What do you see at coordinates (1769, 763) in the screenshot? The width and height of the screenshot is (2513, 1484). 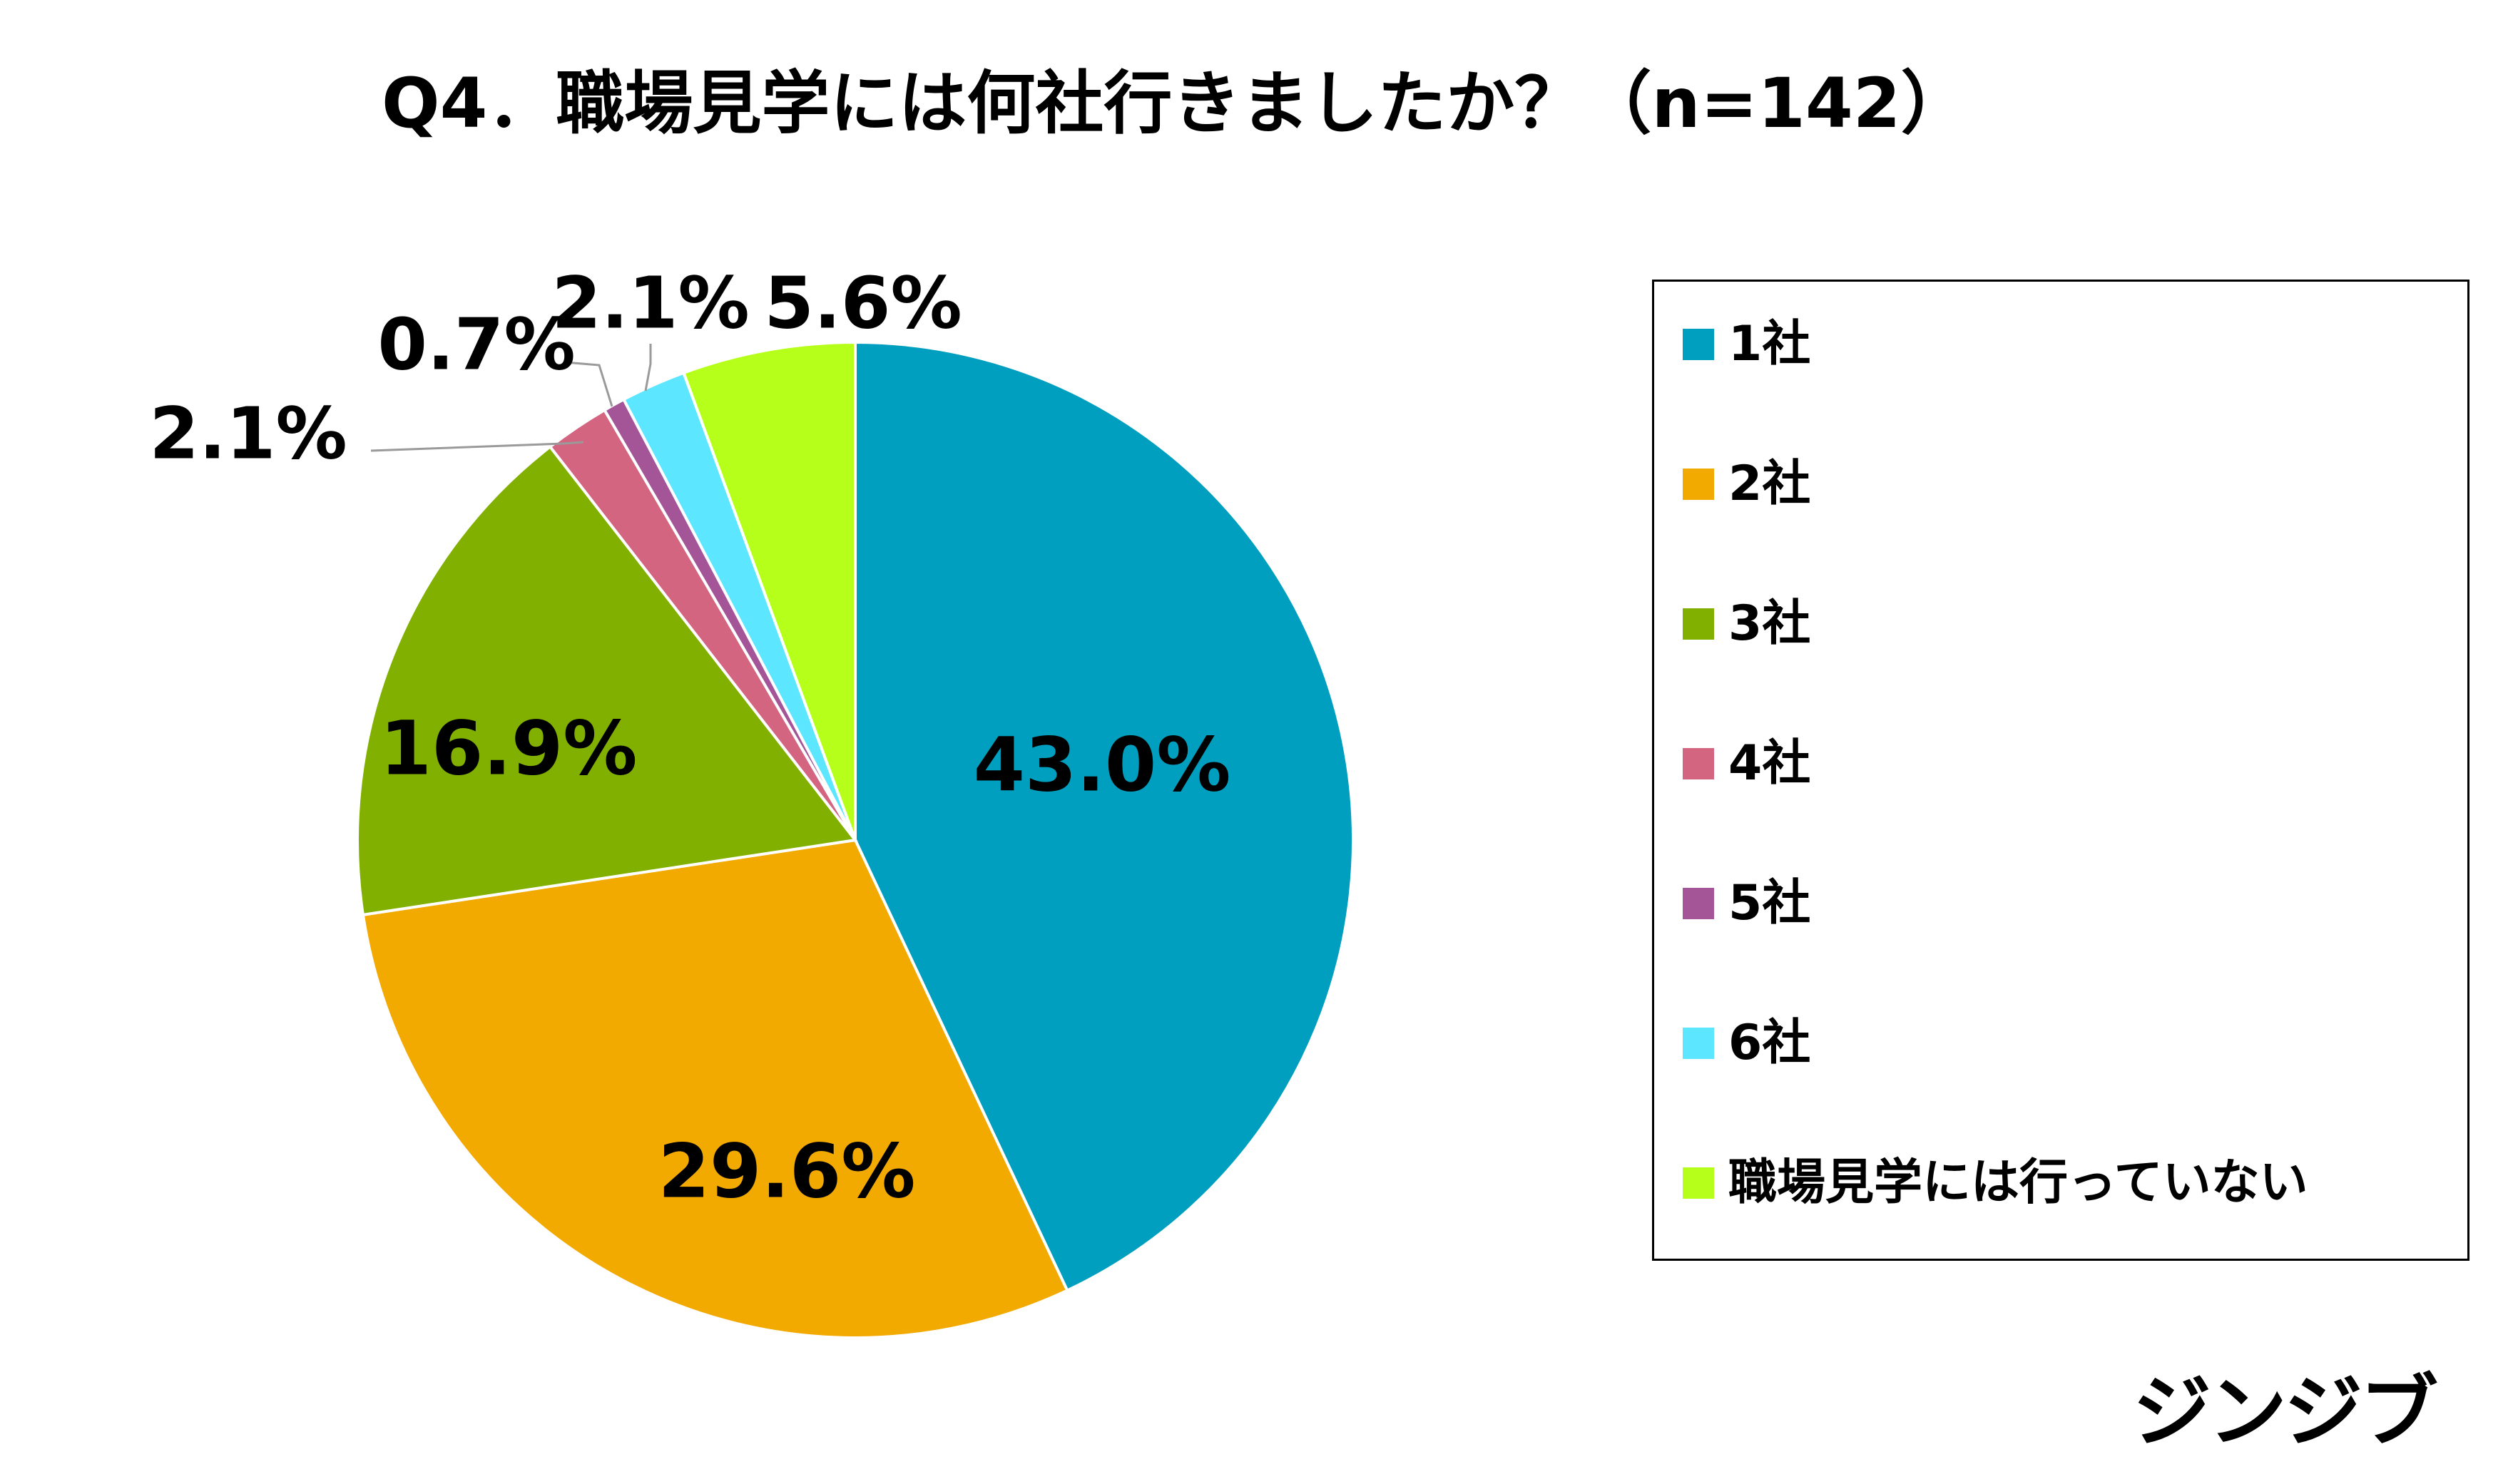 I see `legend-label: 4社` at bounding box center [1769, 763].